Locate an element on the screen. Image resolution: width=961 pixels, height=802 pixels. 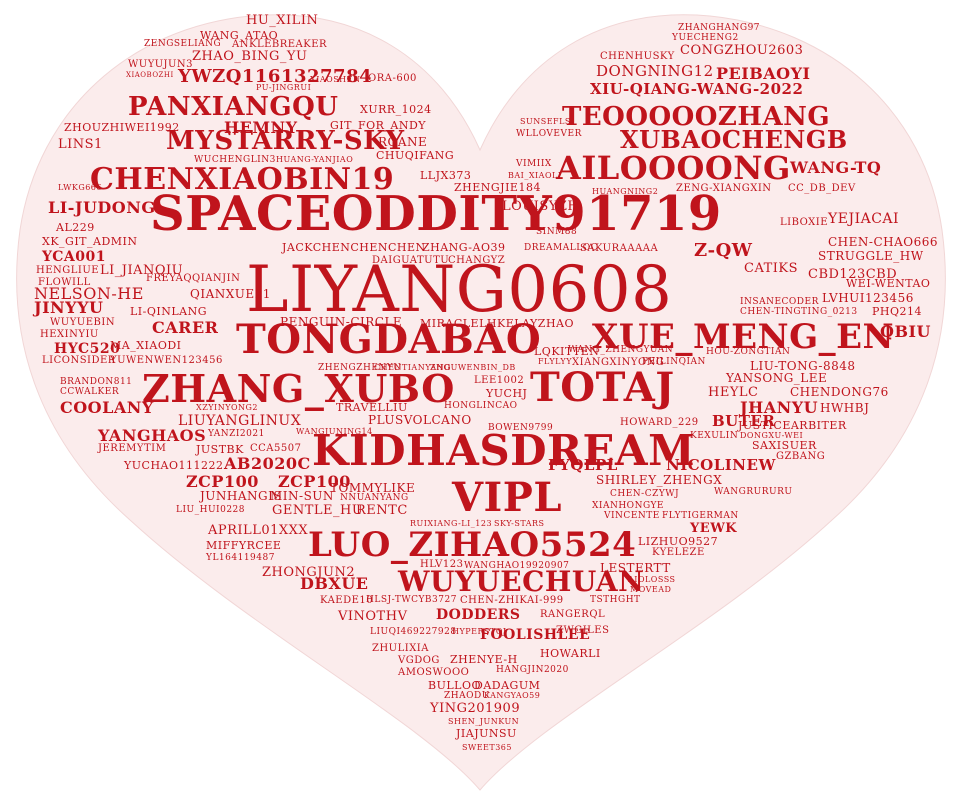
word-xubaochengb: XUBAOCHENGB is located at coordinates (734, 139).